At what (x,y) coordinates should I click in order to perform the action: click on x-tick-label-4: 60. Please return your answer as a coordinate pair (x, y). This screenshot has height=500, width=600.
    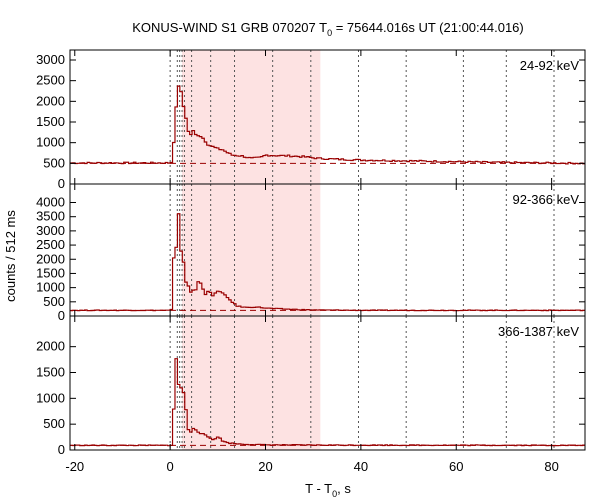
    Looking at the image, I should click on (456, 466).